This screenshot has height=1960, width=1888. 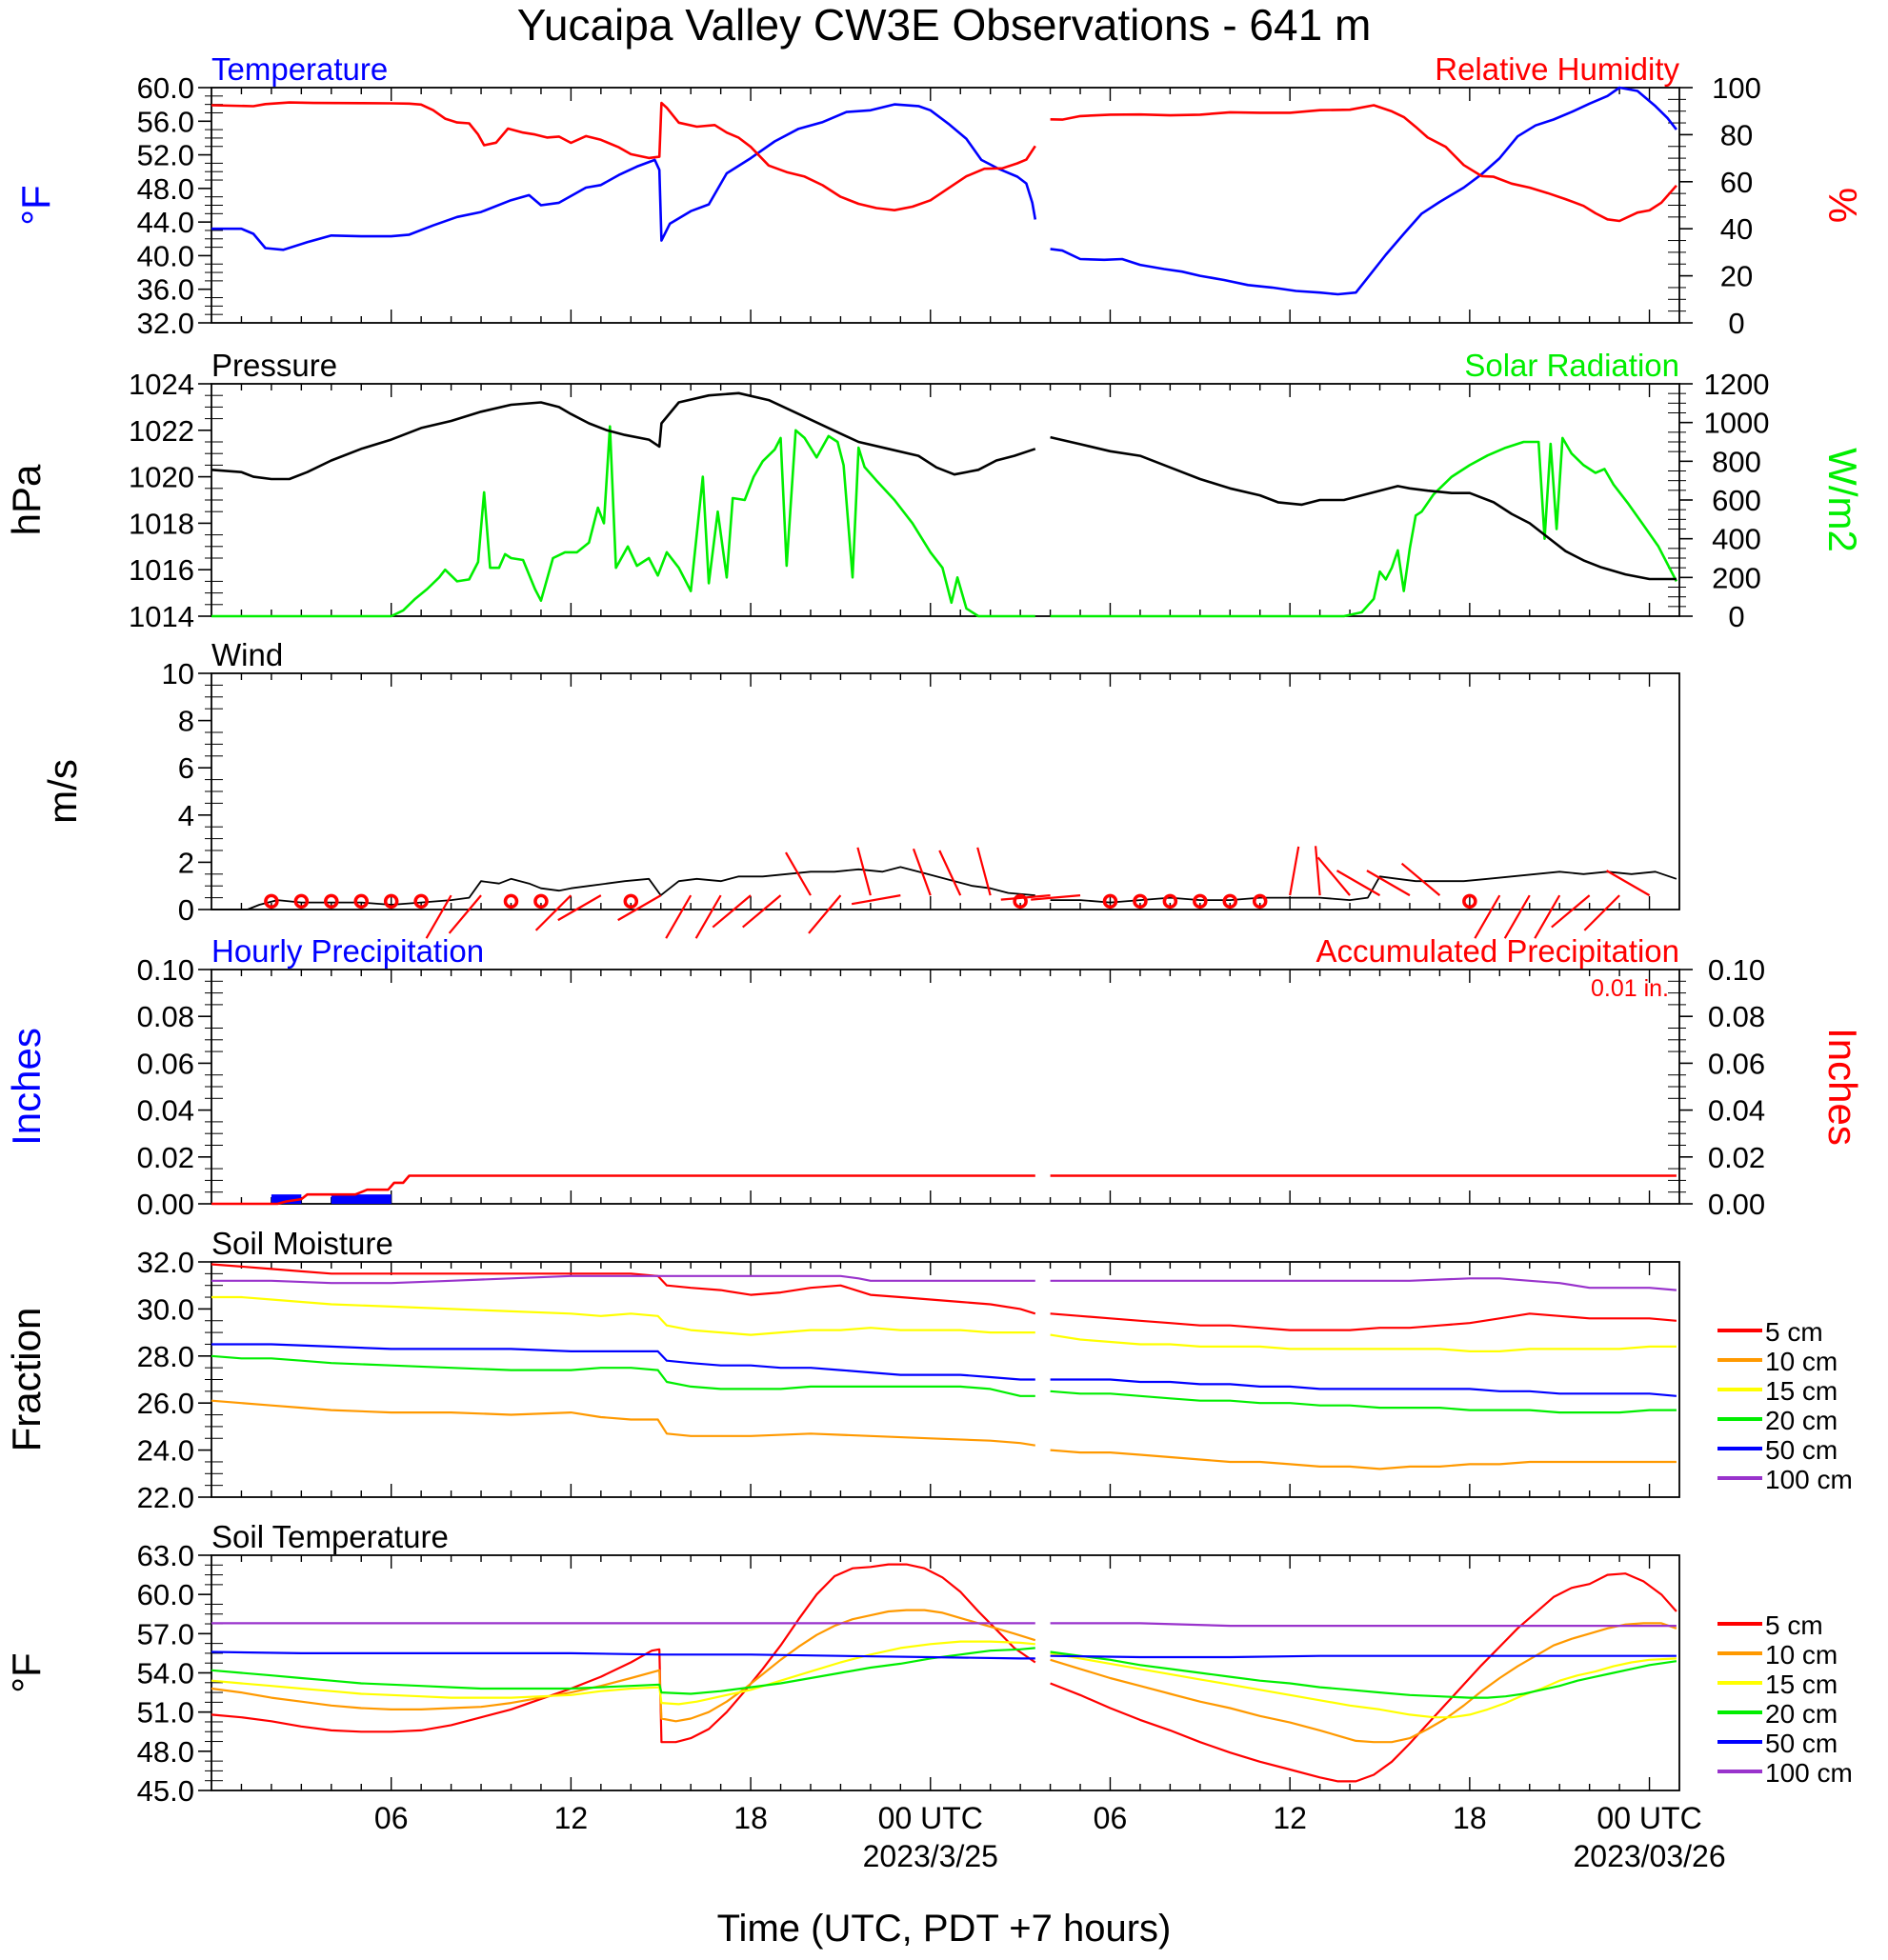 I want to click on panel-title-wind: Wind, so click(x=247, y=654).